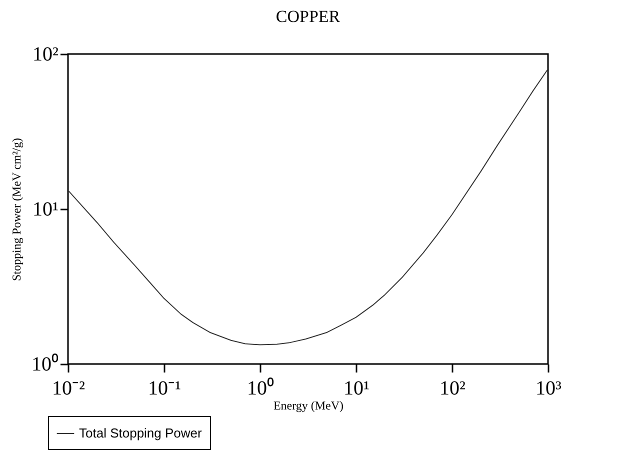 Image resolution: width=637 pixels, height=475 pixels. I want to click on x-tick-label: 10³, so click(549, 389).